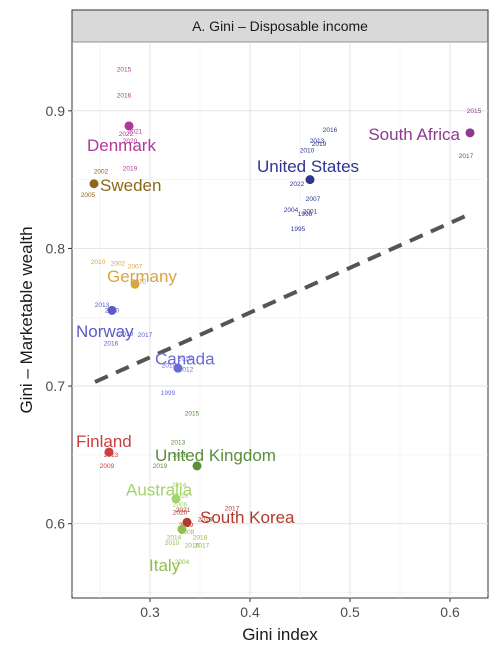 The width and height of the screenshot is (496, 666). I want to click on year-label-united-states: 1998, so click(305, 214).